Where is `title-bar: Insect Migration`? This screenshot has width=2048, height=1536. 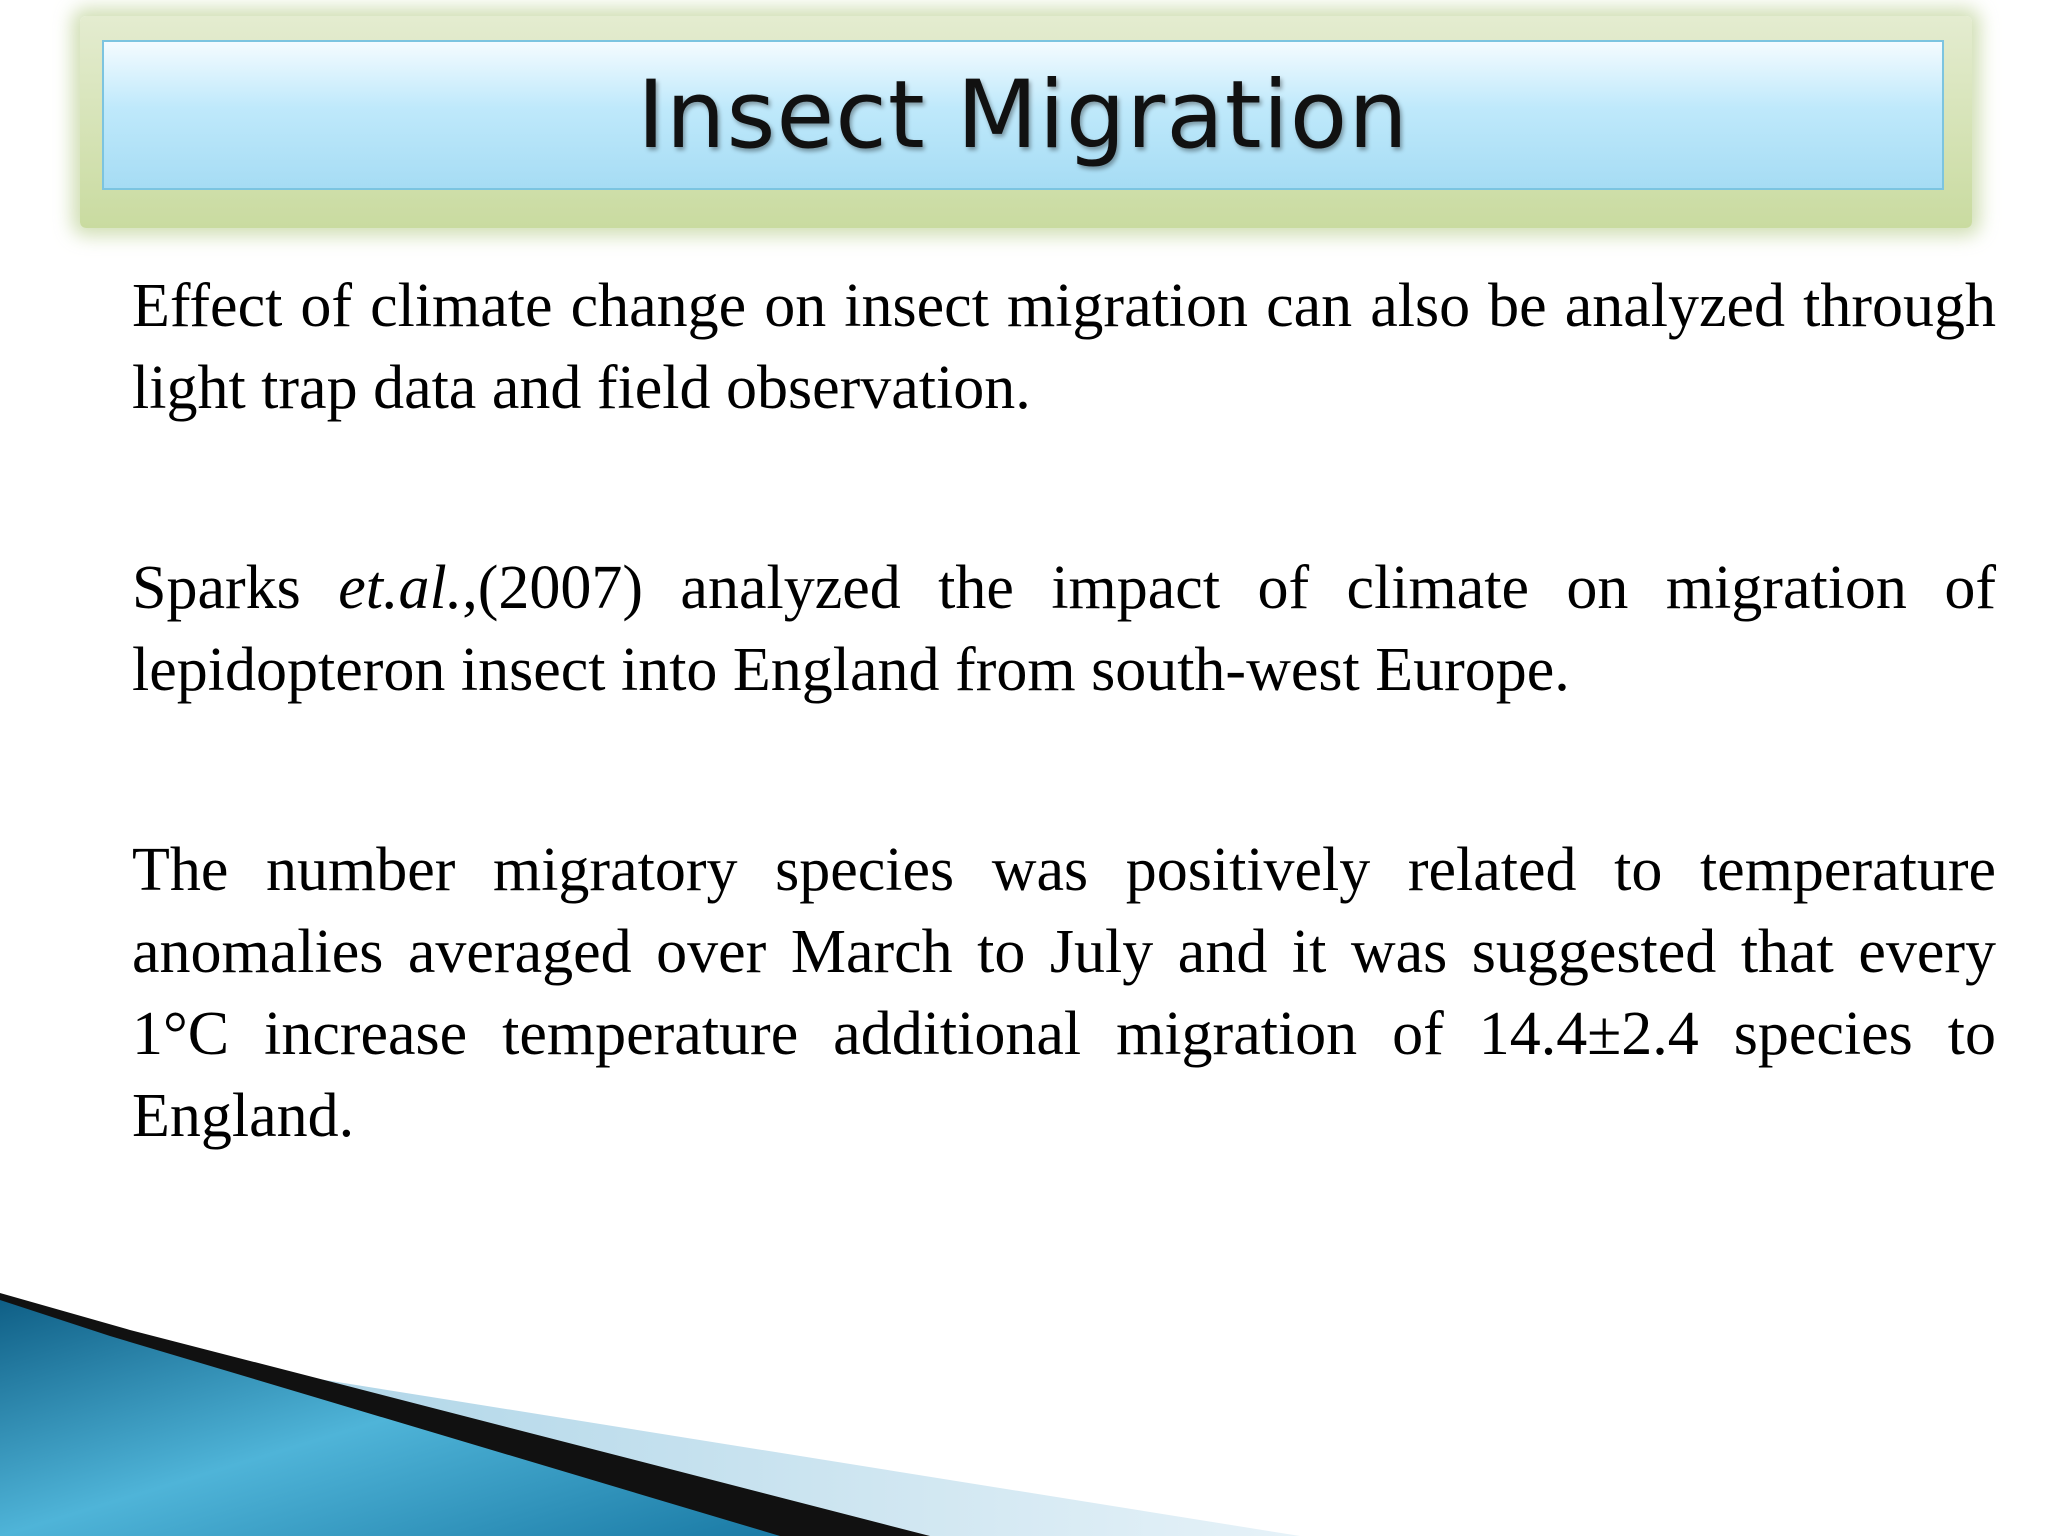 title-bar: Insect Migration is located at coordinates (1023, 115).